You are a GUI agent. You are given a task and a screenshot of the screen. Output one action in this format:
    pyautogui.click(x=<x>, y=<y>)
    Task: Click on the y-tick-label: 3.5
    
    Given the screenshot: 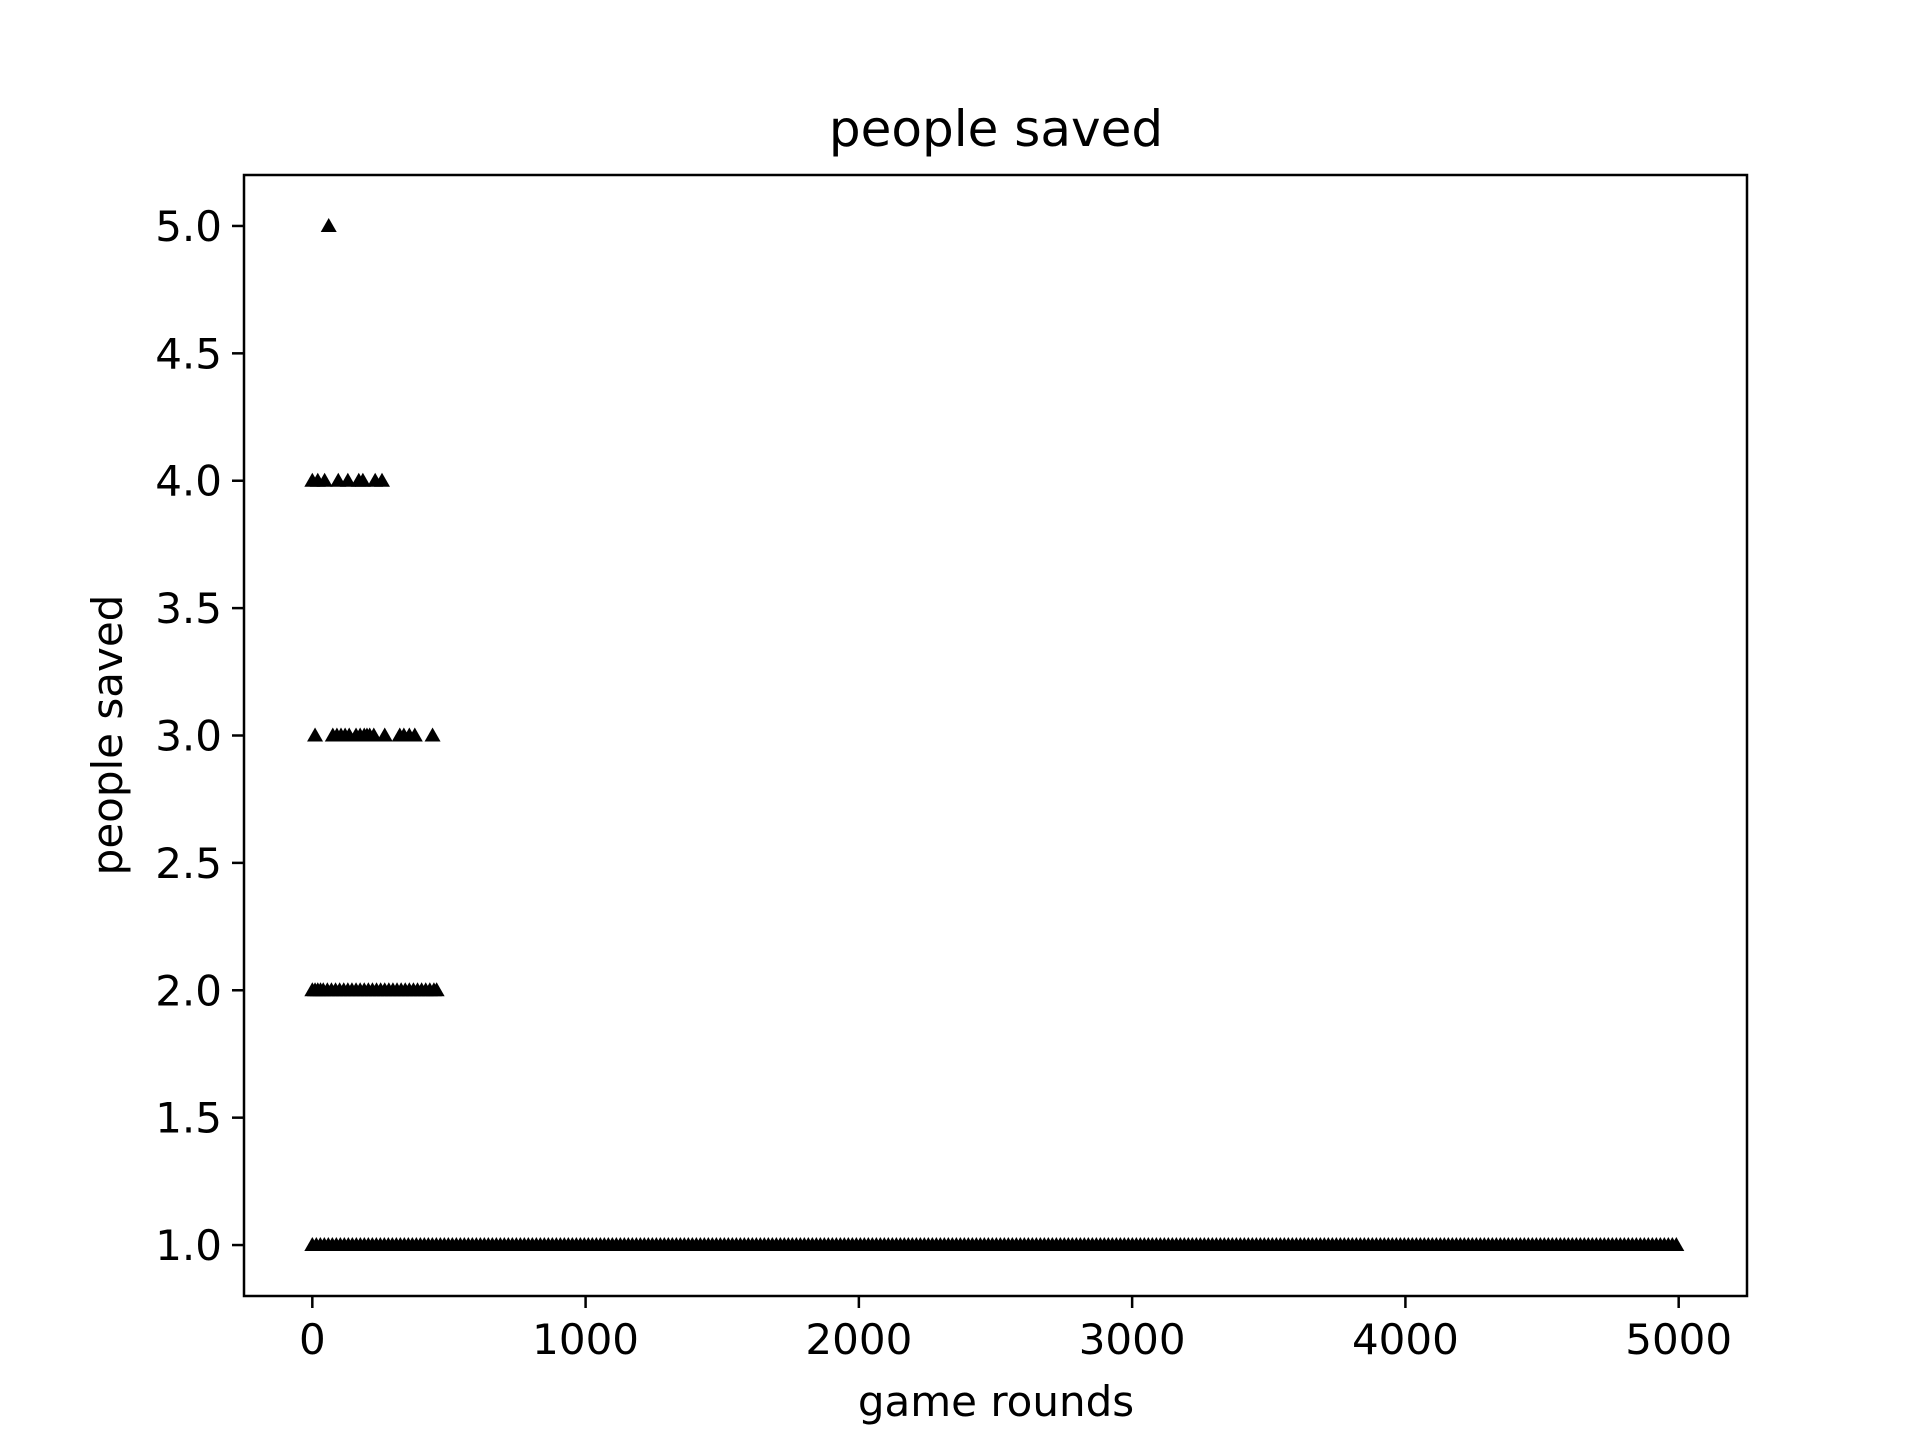 What is the action you would take?
    pyautogui.click(x=188, y=608)
    